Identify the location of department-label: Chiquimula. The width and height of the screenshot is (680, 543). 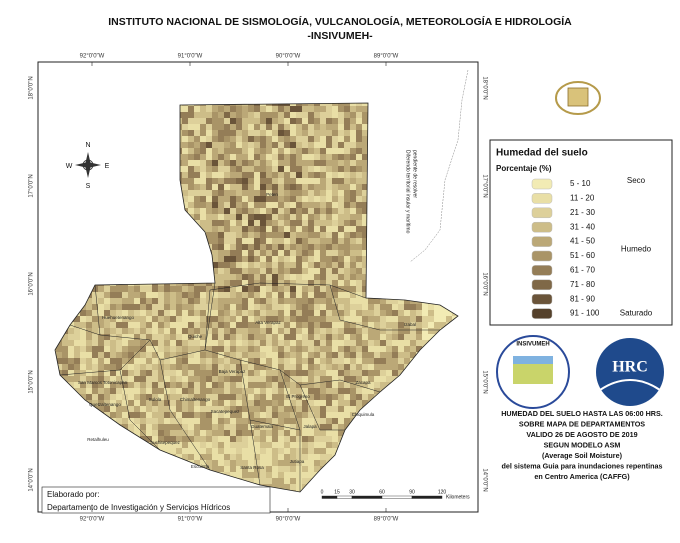
(363, 414).